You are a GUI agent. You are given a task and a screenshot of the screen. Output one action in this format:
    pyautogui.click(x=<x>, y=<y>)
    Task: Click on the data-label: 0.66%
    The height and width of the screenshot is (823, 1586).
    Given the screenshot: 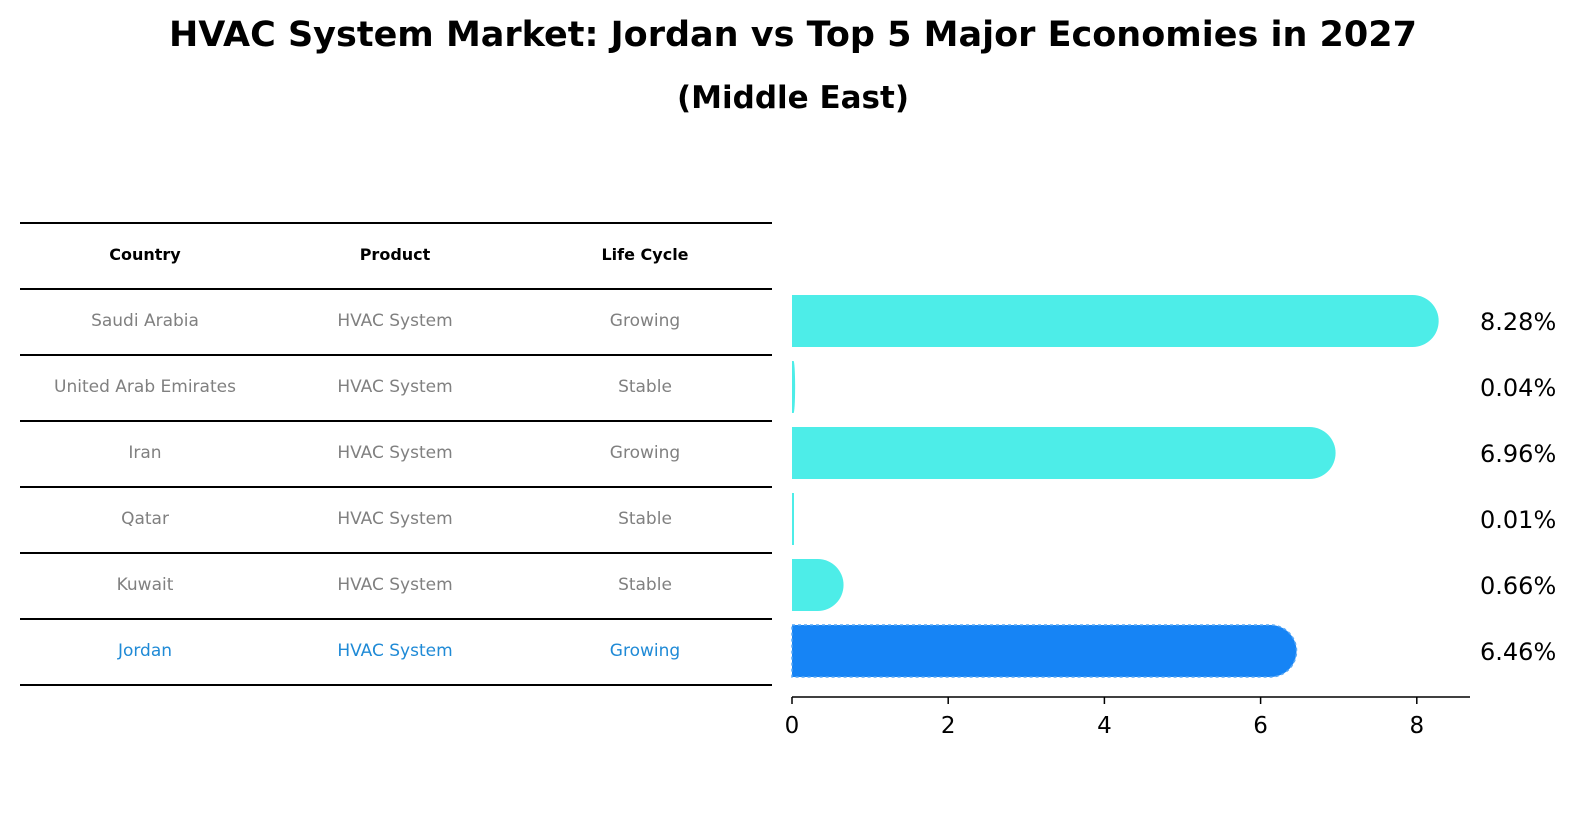 What is the action you would take?
    pyautogui.click(x=1518, y=586)
    